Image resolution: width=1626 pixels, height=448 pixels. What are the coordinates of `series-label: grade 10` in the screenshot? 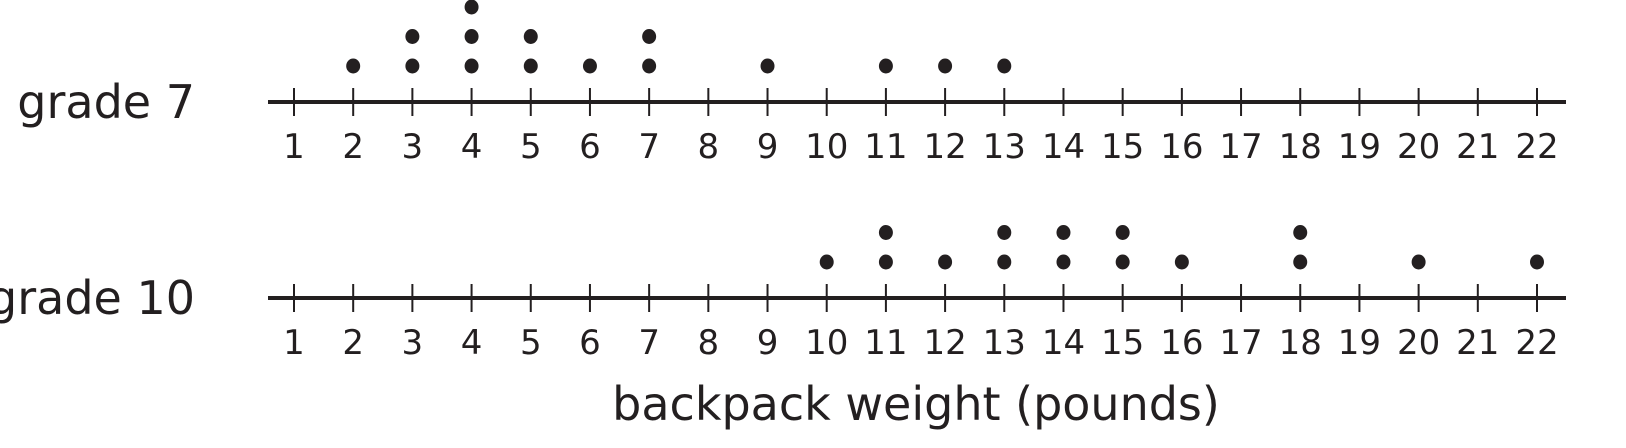 It's located at (97, 298).